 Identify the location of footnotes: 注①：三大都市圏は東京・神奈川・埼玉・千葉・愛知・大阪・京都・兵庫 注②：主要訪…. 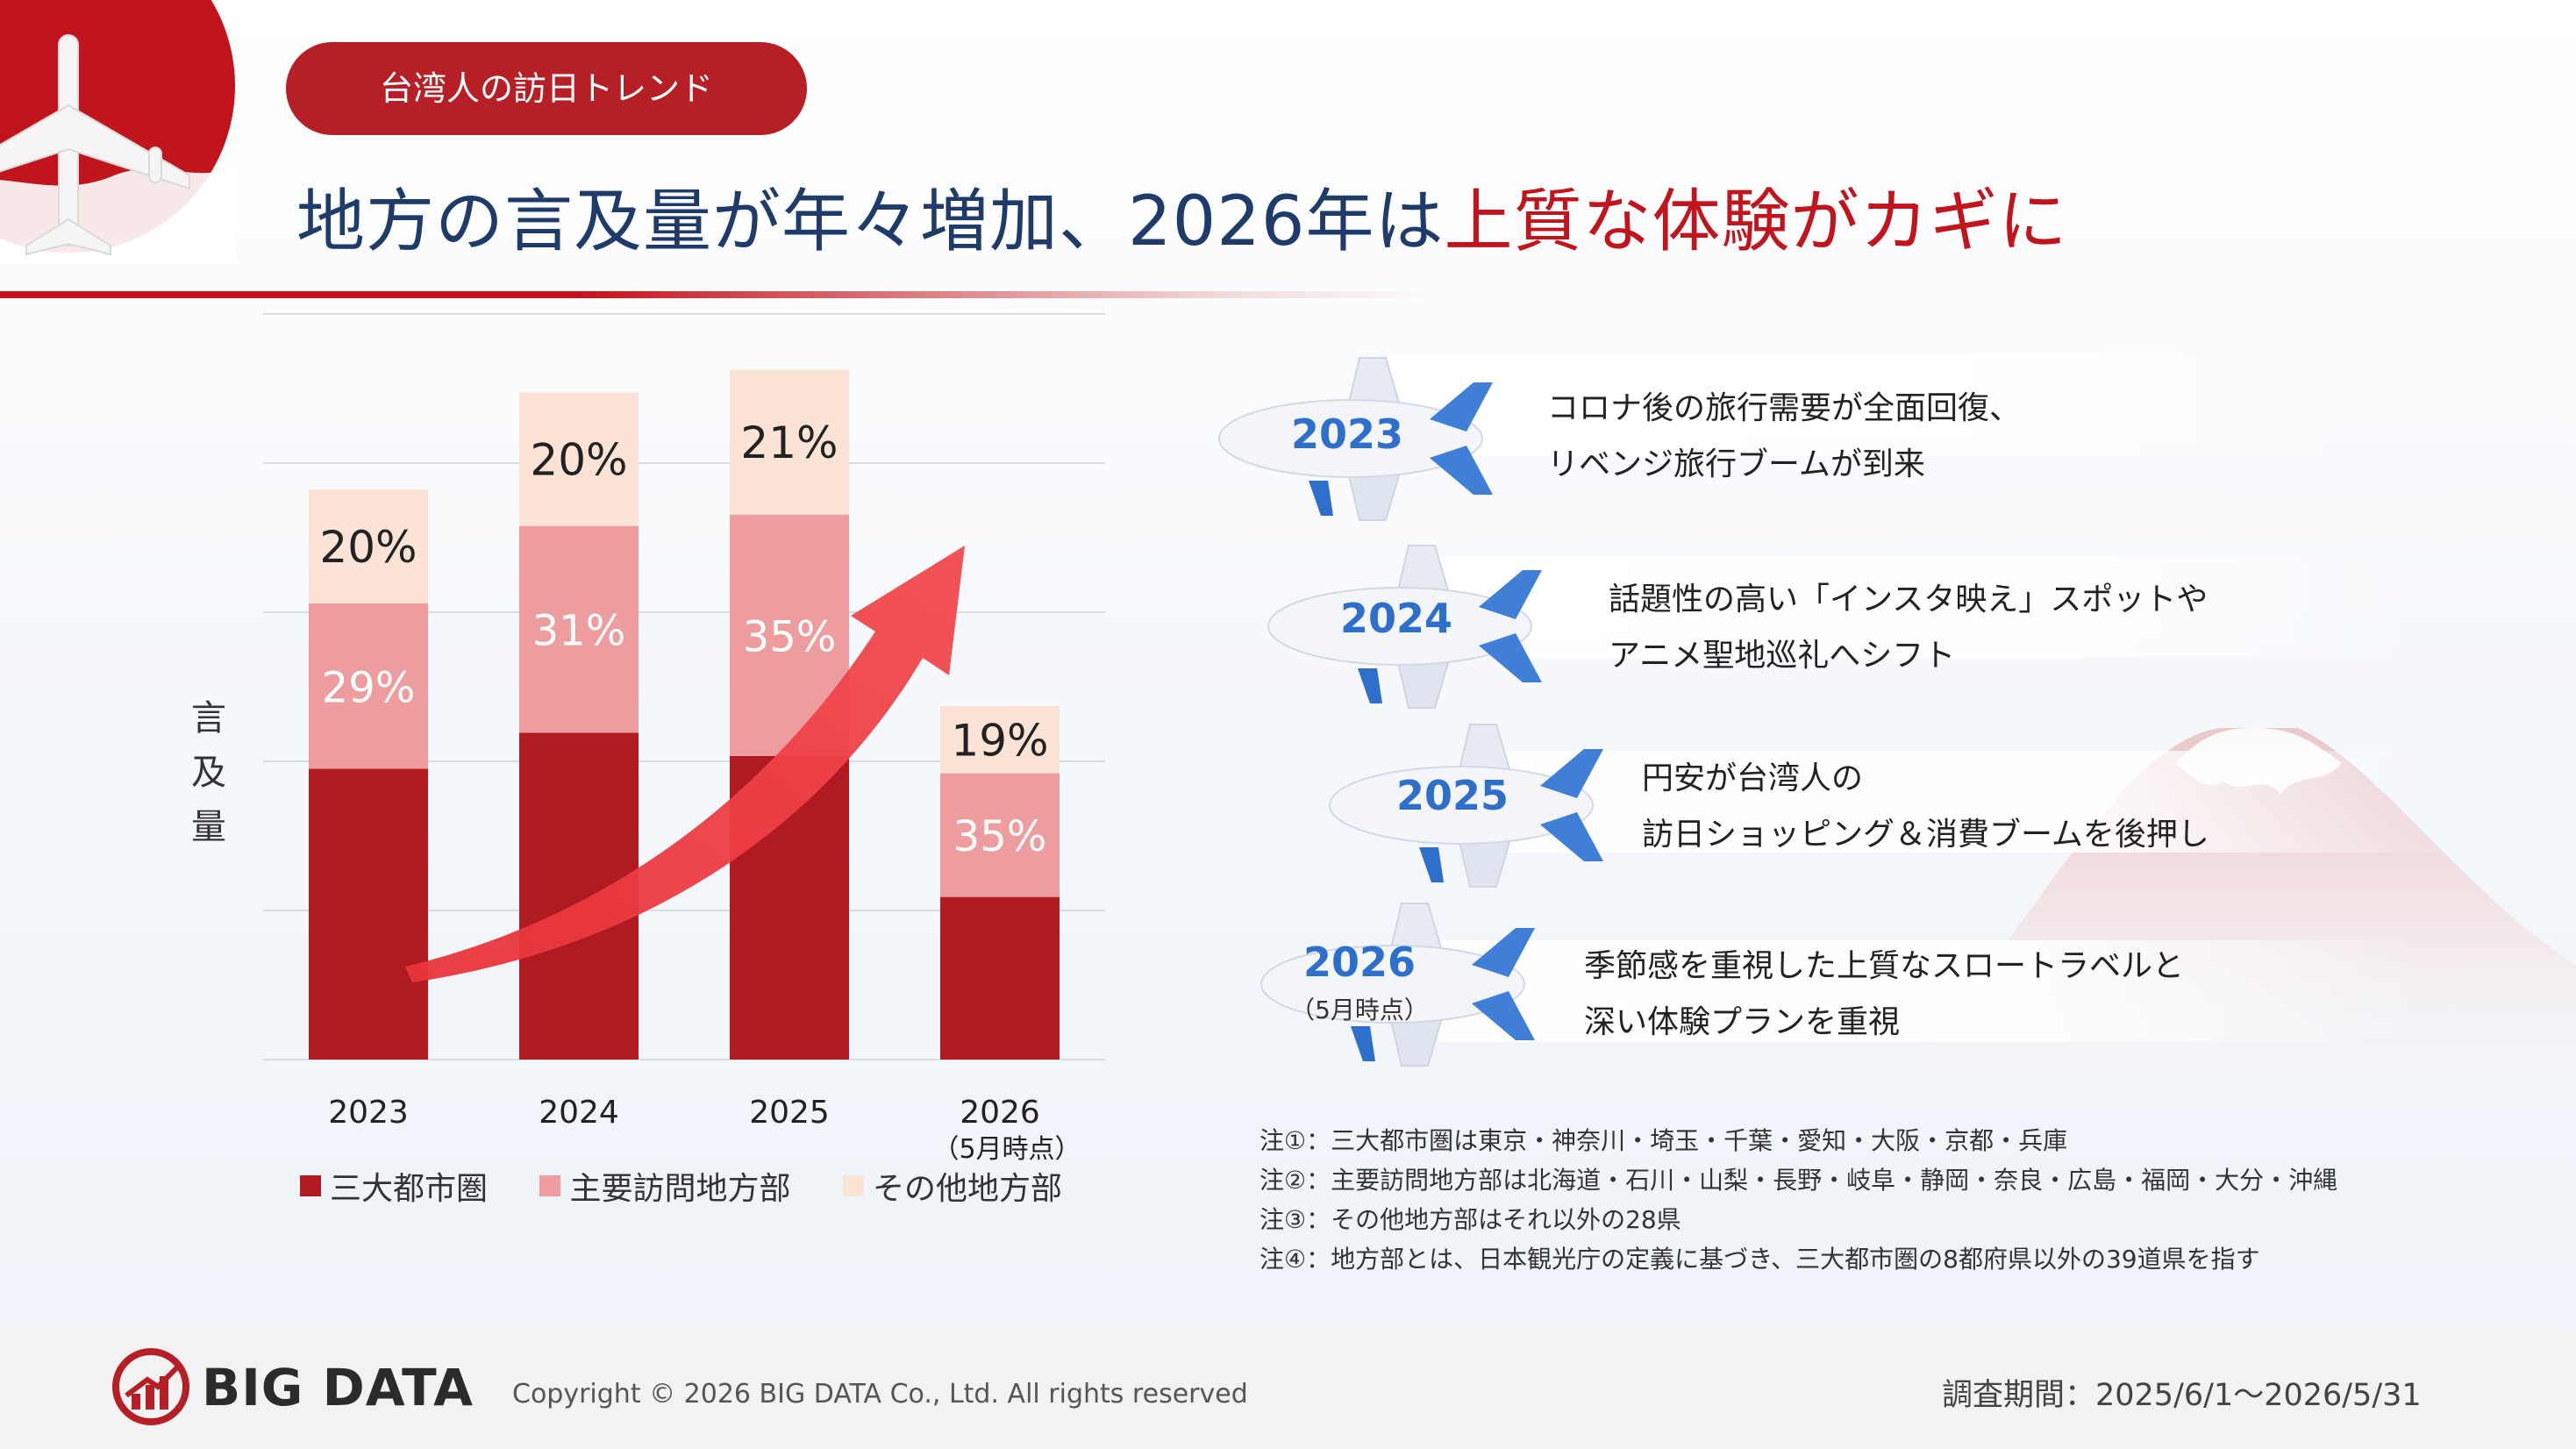
(1798, 1200).